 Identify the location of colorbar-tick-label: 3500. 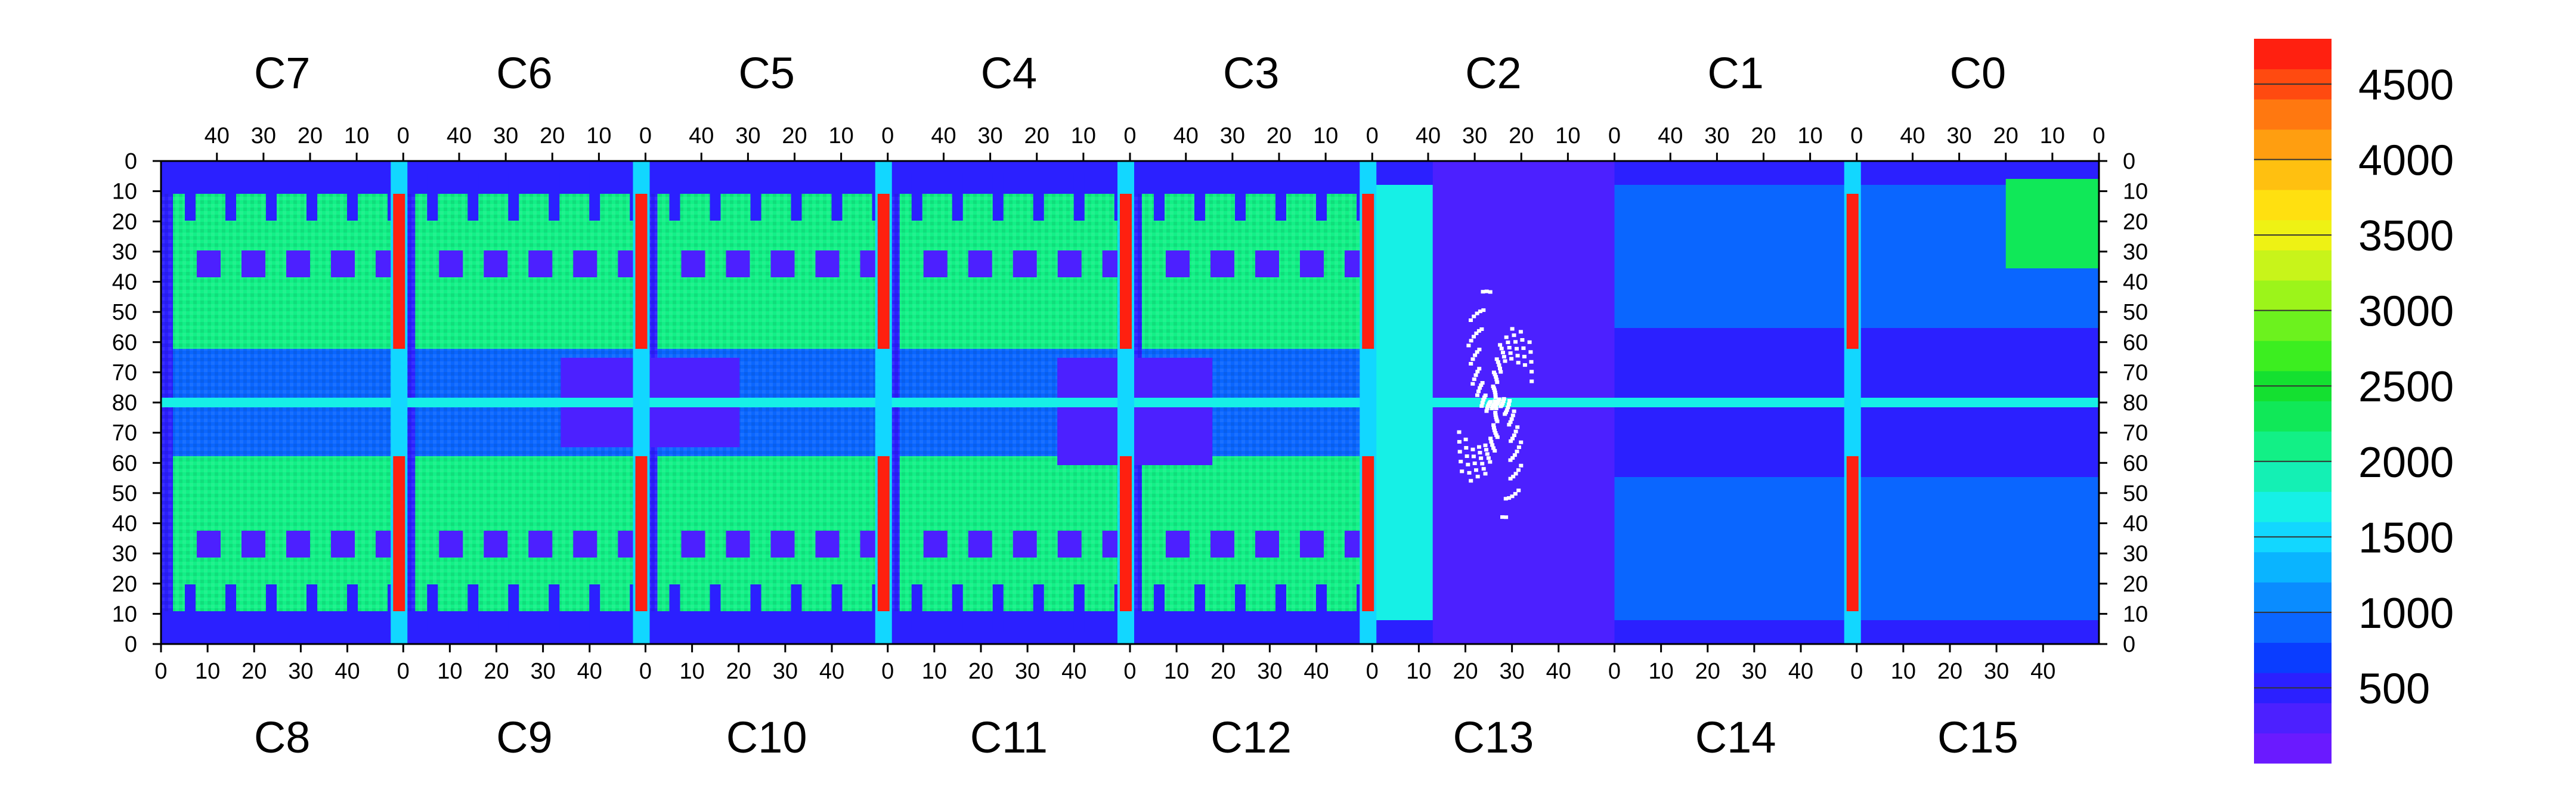
(2406, 236).